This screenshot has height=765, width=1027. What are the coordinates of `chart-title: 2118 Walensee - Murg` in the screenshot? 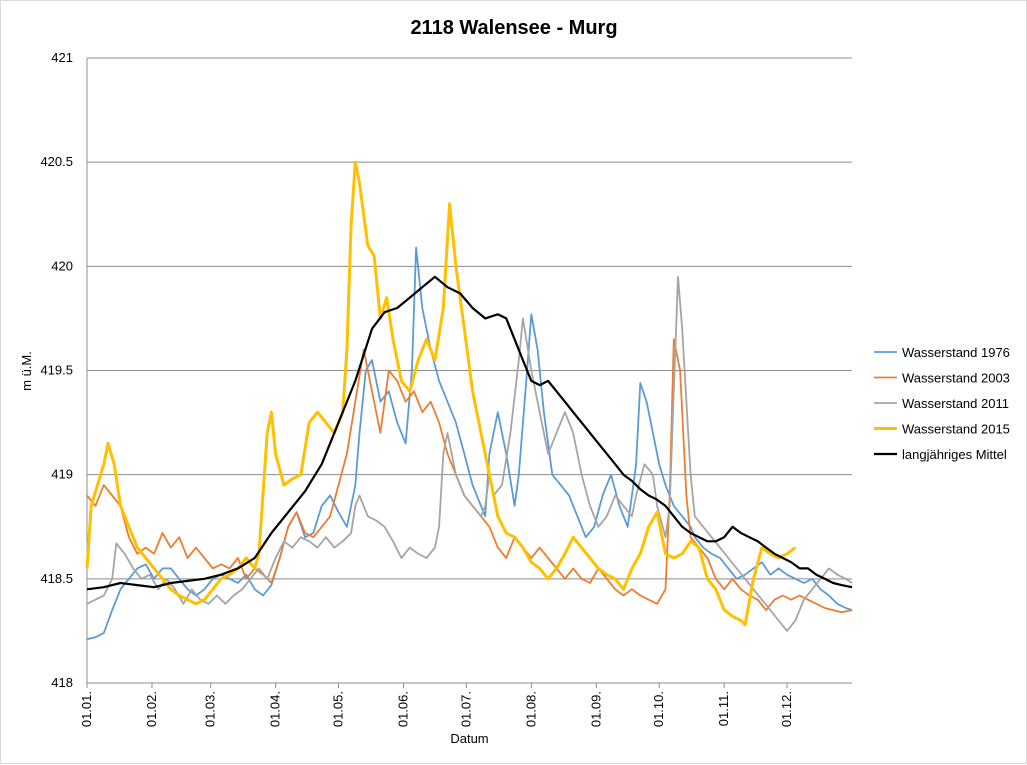 It's located at (513, 28).